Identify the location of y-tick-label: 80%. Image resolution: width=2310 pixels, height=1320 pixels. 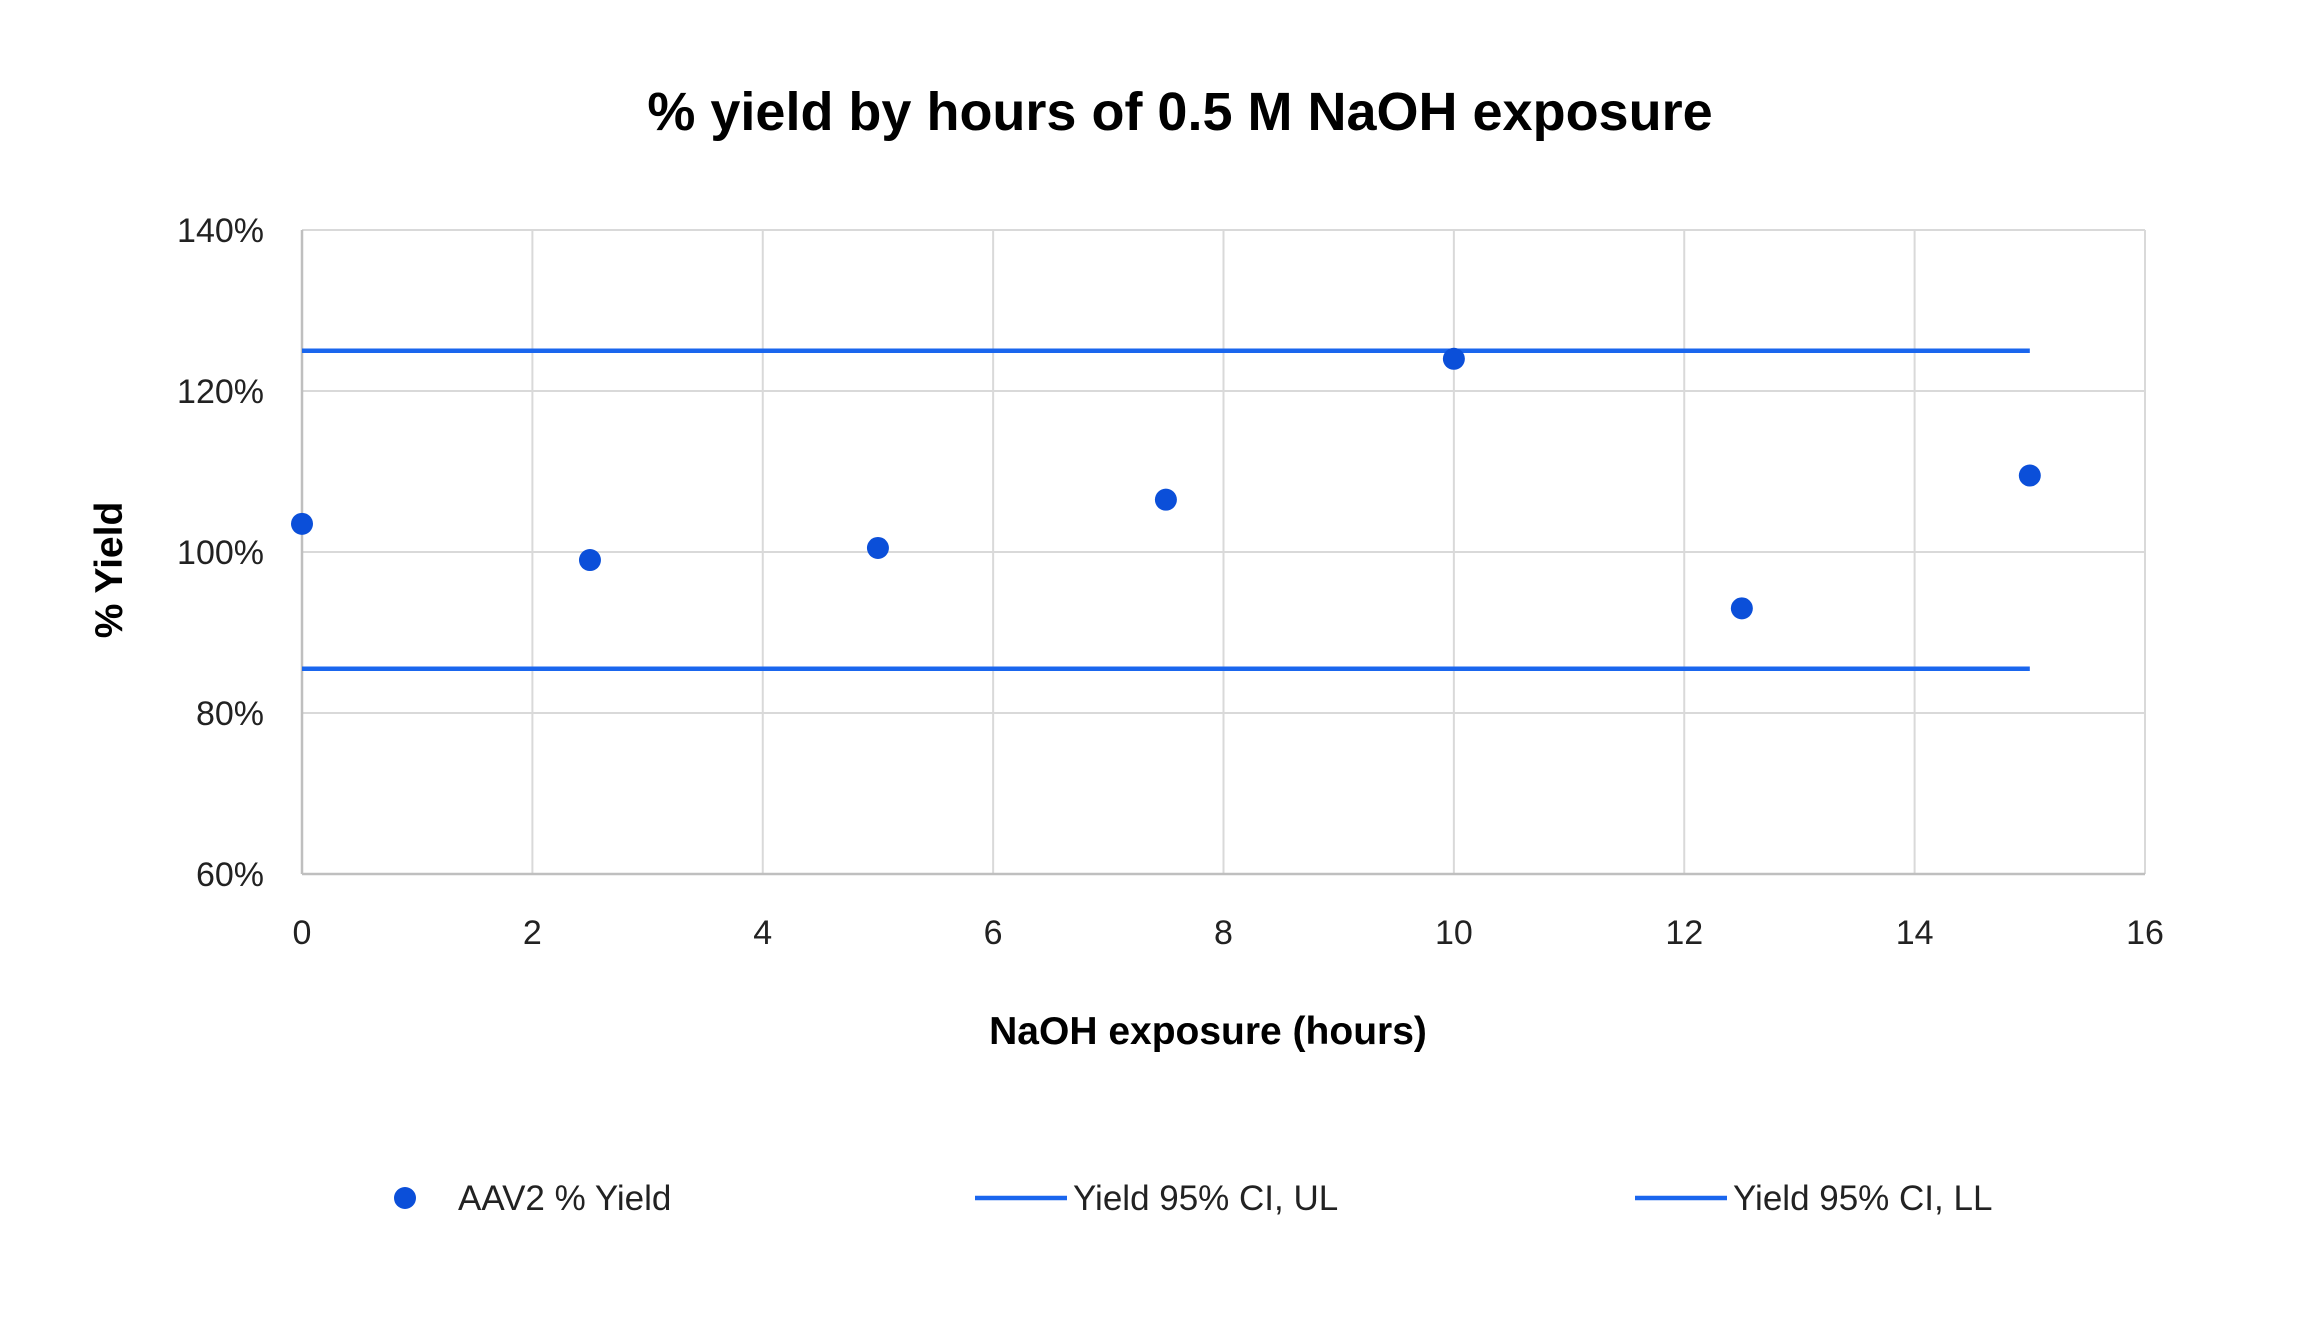
(230, 714).